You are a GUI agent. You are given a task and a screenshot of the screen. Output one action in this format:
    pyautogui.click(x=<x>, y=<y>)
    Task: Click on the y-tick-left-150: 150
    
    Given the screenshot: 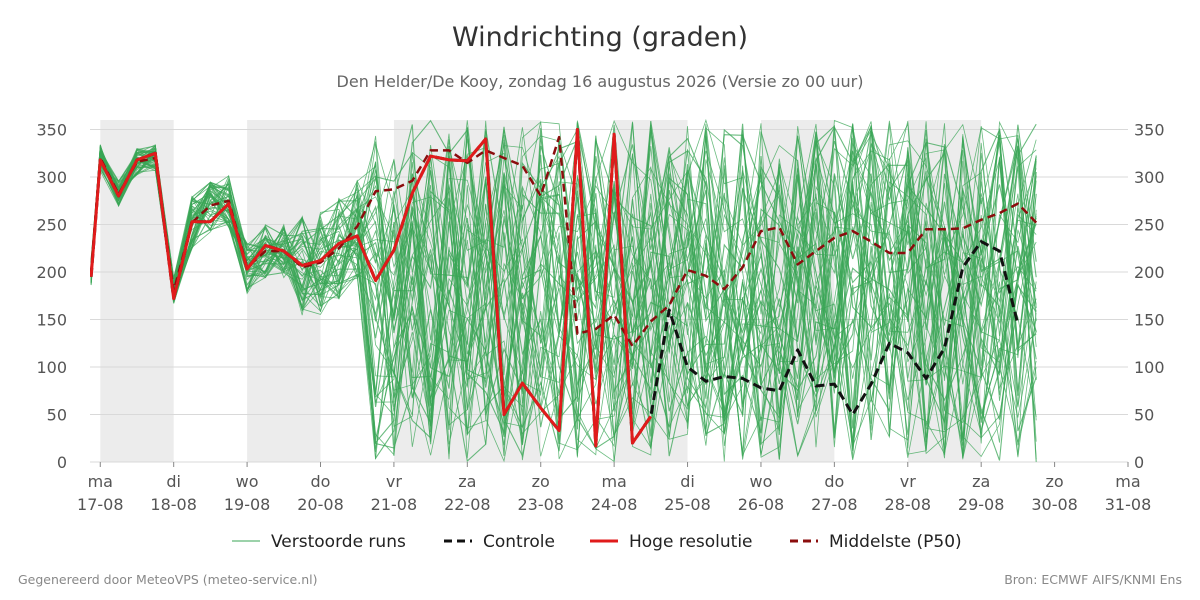 What is the action you would take?
    pyautogui.click(x=51, y=320)
    